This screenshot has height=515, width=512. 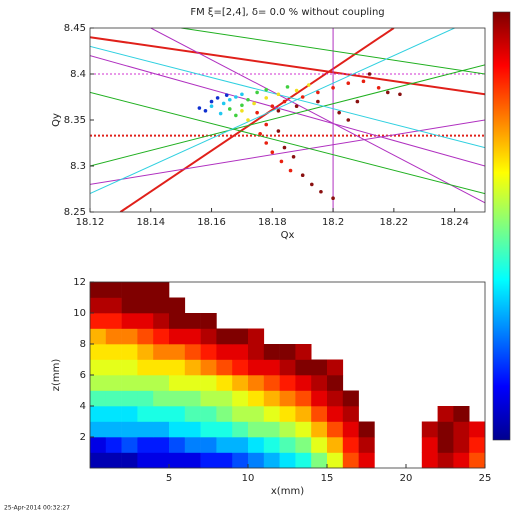 I want to click on resonance-line, so click(x=333, y=51).